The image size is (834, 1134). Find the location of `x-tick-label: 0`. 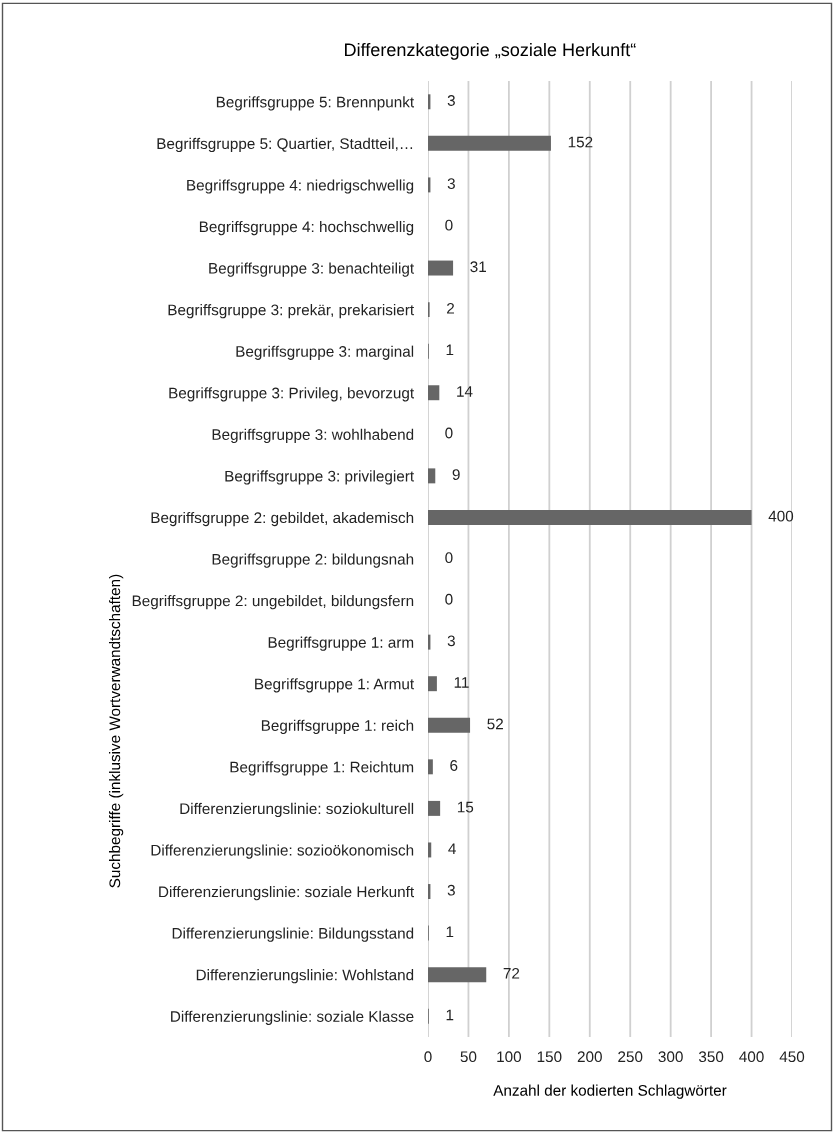

x-tick-label: 0 is located at coordinates (428, 1057).